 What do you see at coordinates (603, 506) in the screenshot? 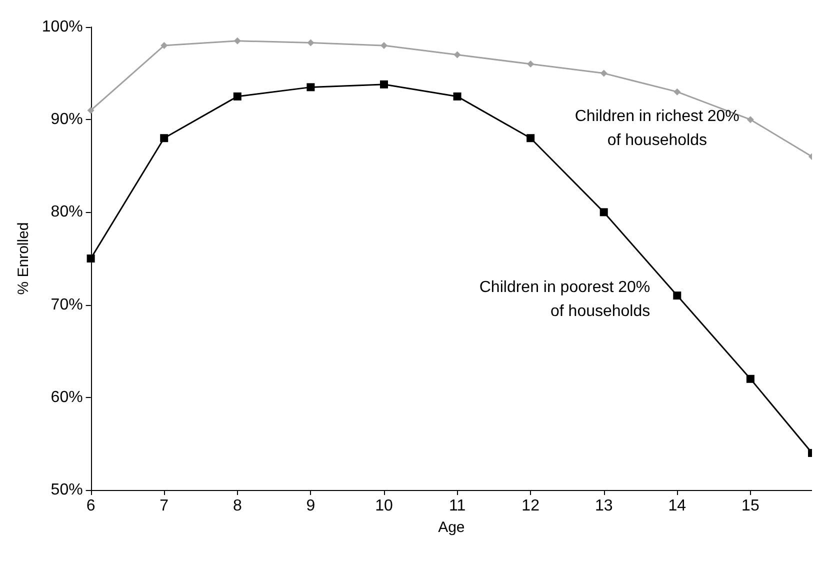
I see `x-tick-label: 13` at bounding box center [603, 506].